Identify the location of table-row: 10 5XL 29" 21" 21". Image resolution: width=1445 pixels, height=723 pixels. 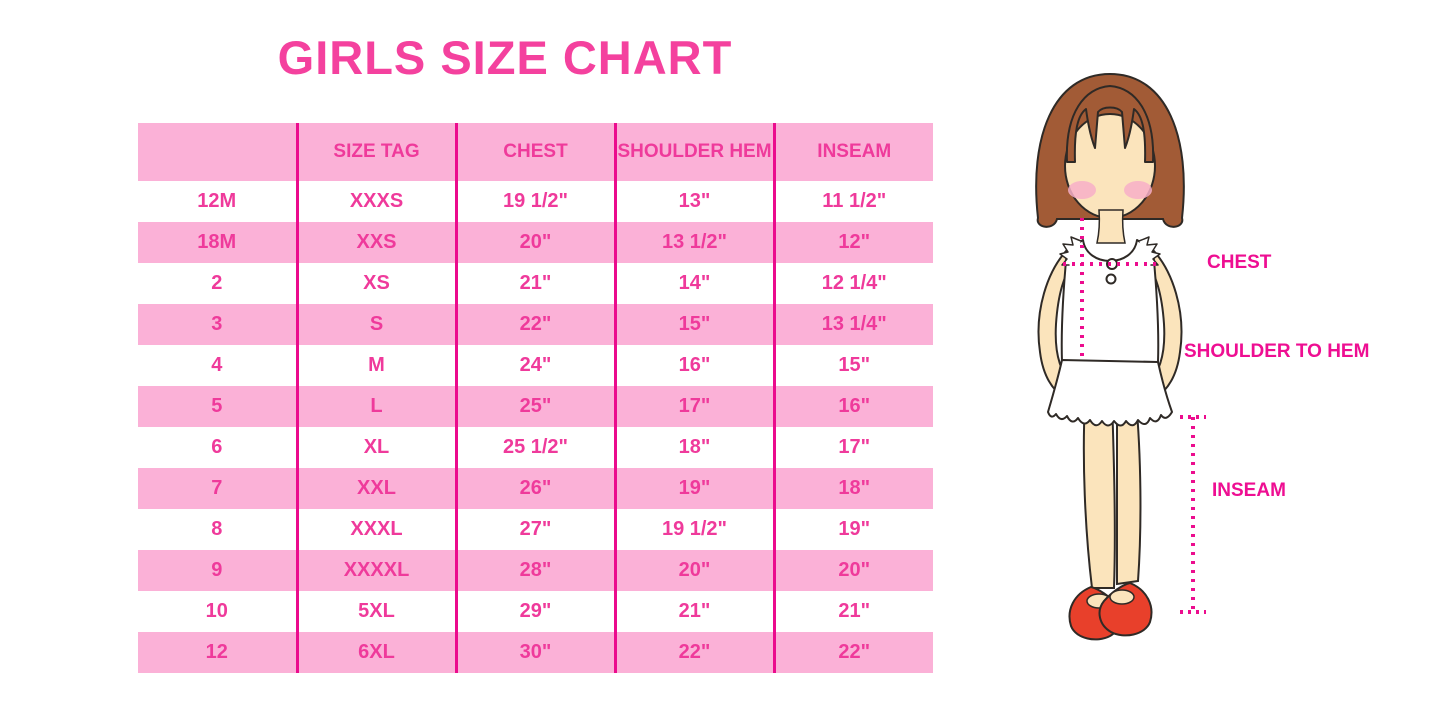
(535, 611).